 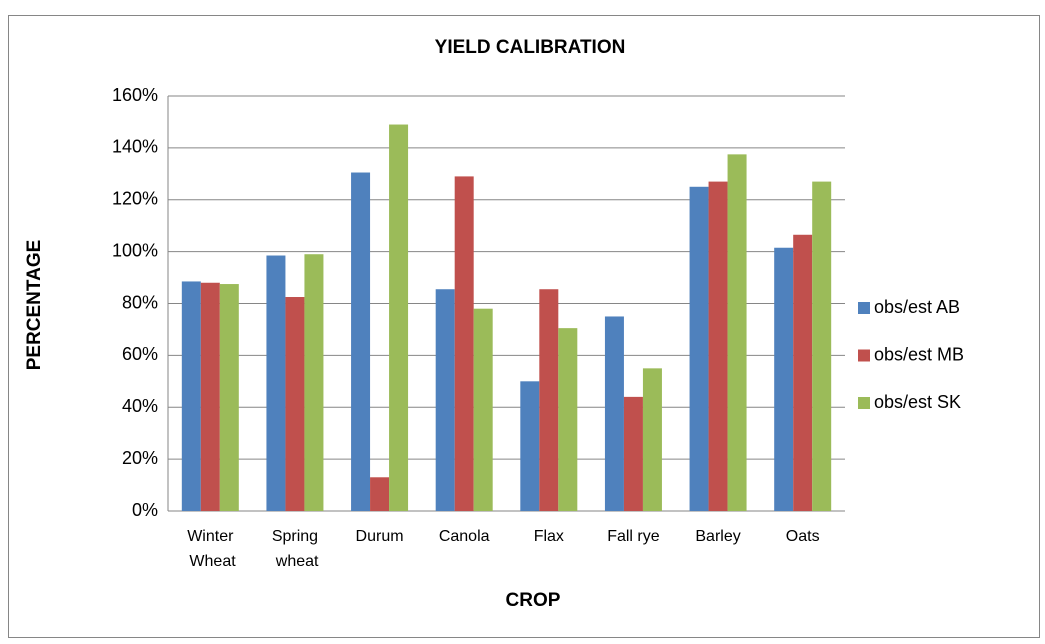 What do you see at coordinates (919, 354) in the screenshot?
I see `legend-label: obs/est MB` at bounding box center [919, 354].